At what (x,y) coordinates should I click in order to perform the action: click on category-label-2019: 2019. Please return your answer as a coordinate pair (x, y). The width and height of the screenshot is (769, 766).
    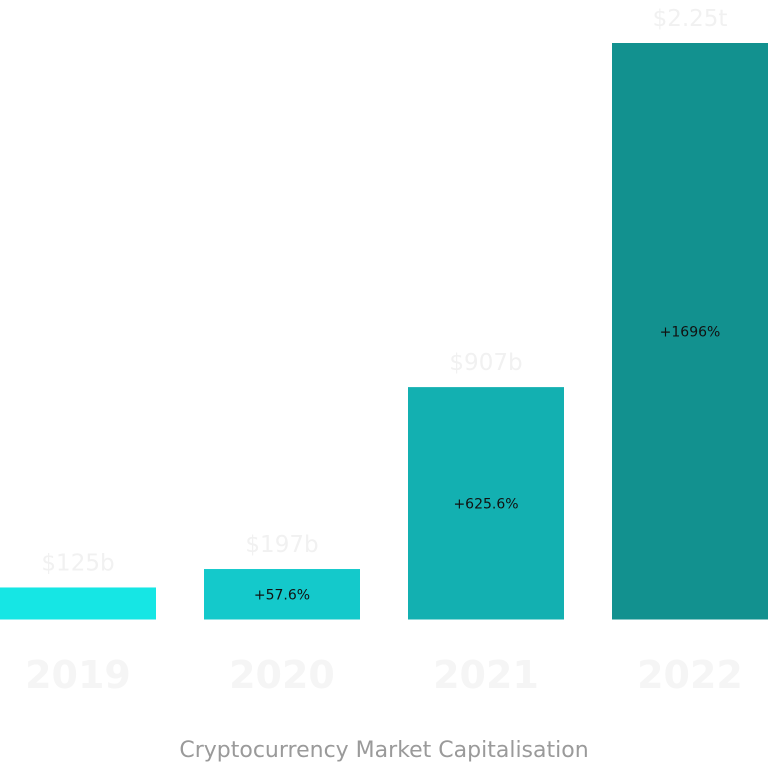
    Looking at the image, I should click on (78, 675).